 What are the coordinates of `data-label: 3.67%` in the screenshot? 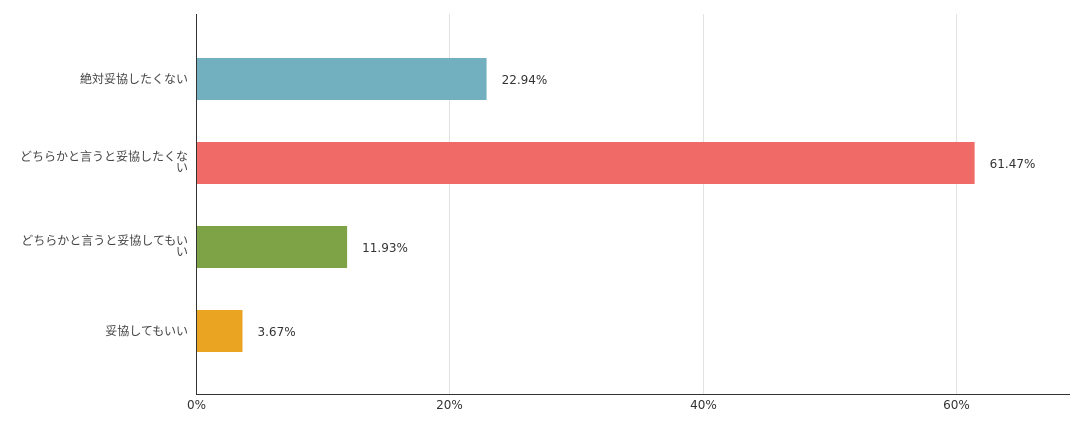 It's located at (276, 332).